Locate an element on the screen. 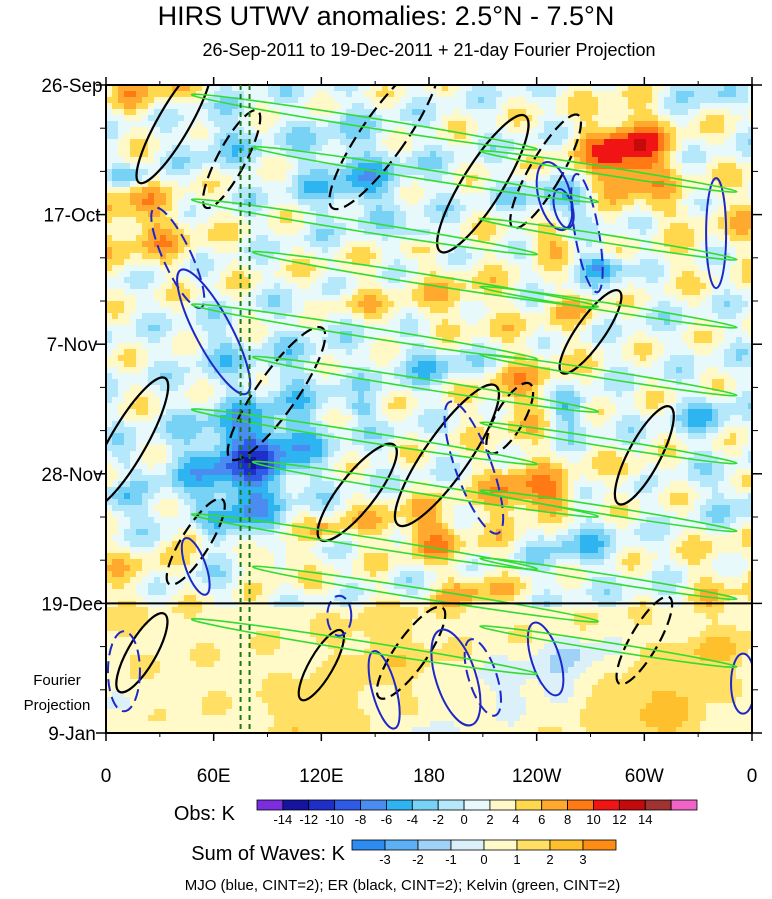  x-tick-label: 60W is located at coordinates (644, 776).